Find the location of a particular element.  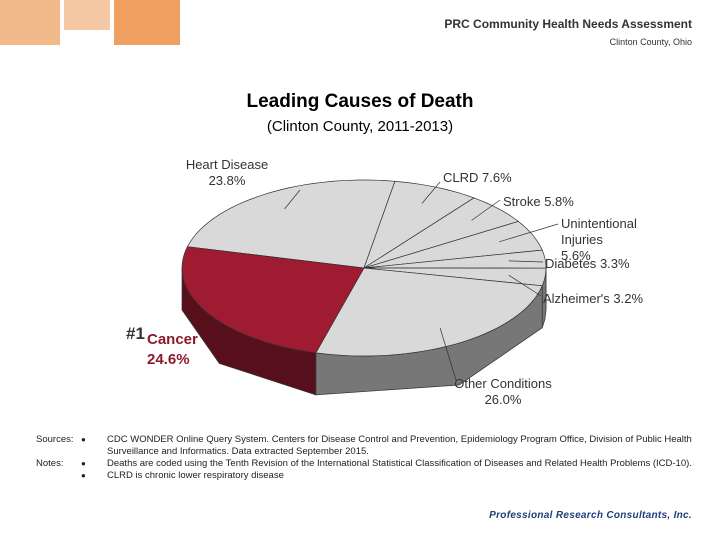

data-label: Heart Disease 23.8% is located at coordinates (227, 173).